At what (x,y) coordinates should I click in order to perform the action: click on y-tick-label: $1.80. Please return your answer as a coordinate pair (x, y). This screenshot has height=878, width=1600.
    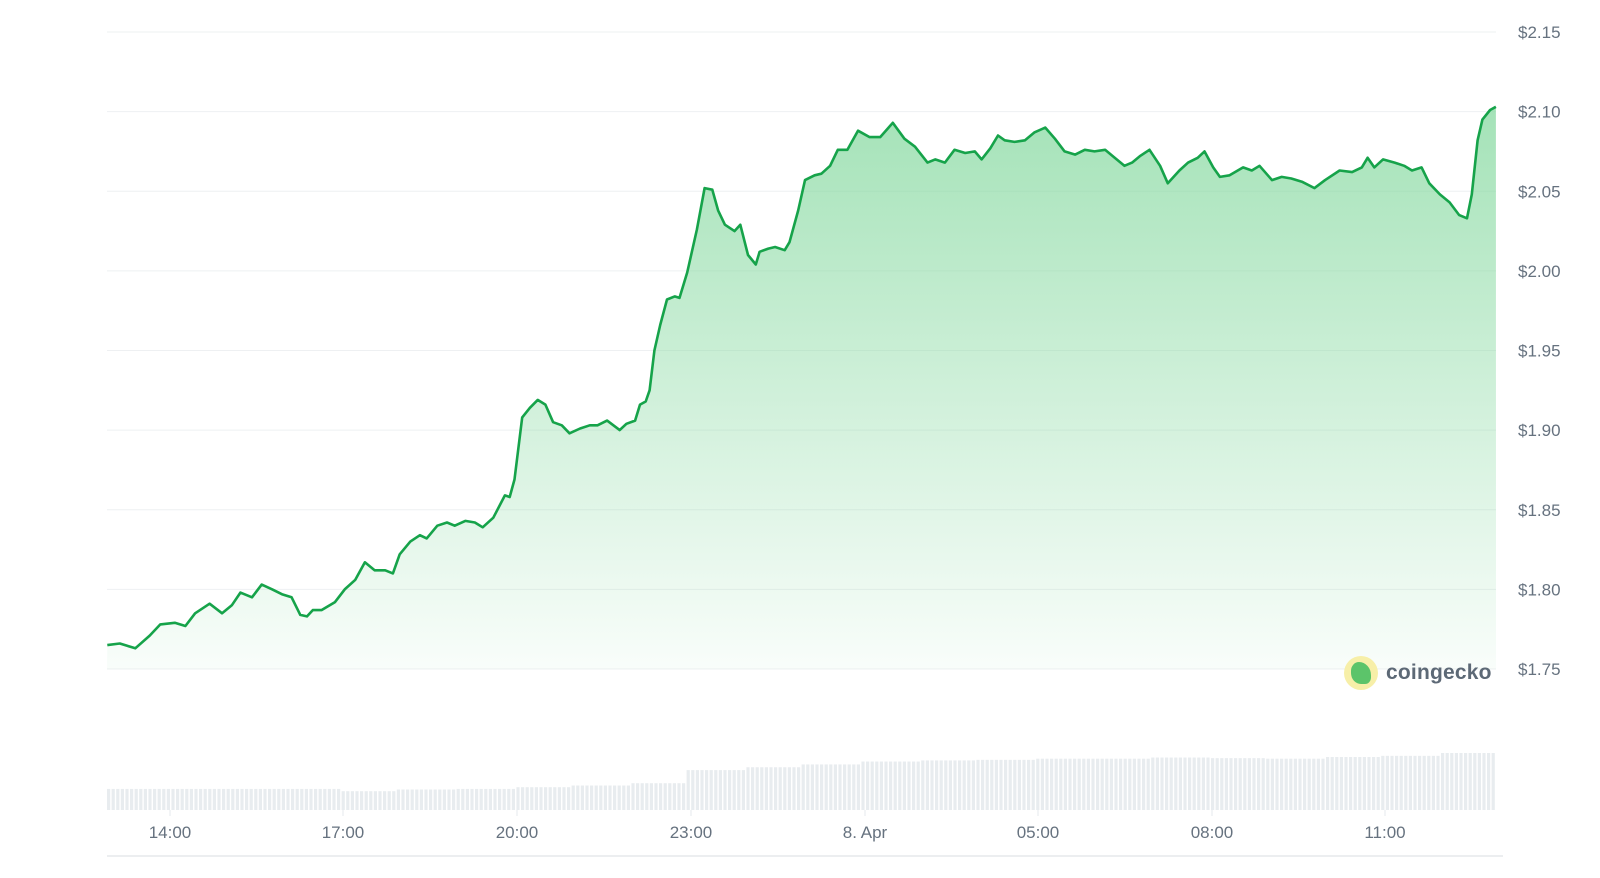
    Looking at the image, I should click on (1539, 589).